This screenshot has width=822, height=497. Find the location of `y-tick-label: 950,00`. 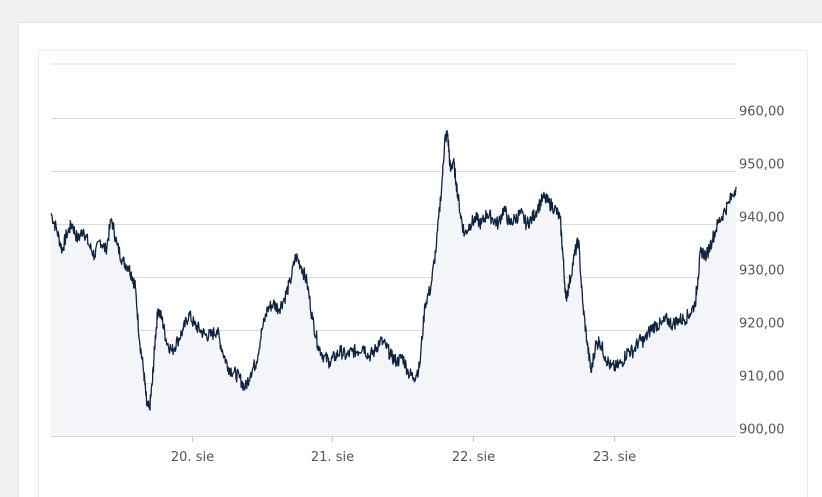

y-tick-label: 950,00 is located at coordinates (762, 165).